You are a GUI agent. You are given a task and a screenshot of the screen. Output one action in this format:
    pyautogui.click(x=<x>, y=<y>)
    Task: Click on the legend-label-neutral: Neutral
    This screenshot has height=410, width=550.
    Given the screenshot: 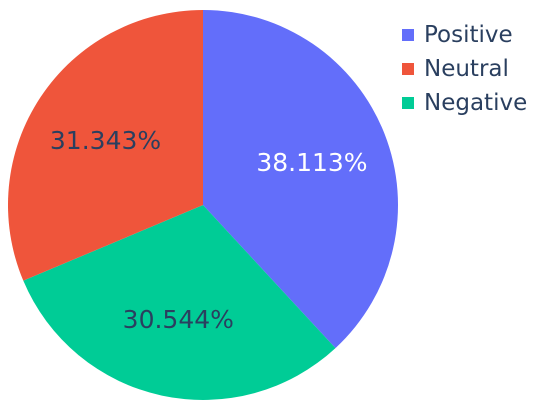 What is the action you would take?
    pyautogui.click(x=466, y=69)
    